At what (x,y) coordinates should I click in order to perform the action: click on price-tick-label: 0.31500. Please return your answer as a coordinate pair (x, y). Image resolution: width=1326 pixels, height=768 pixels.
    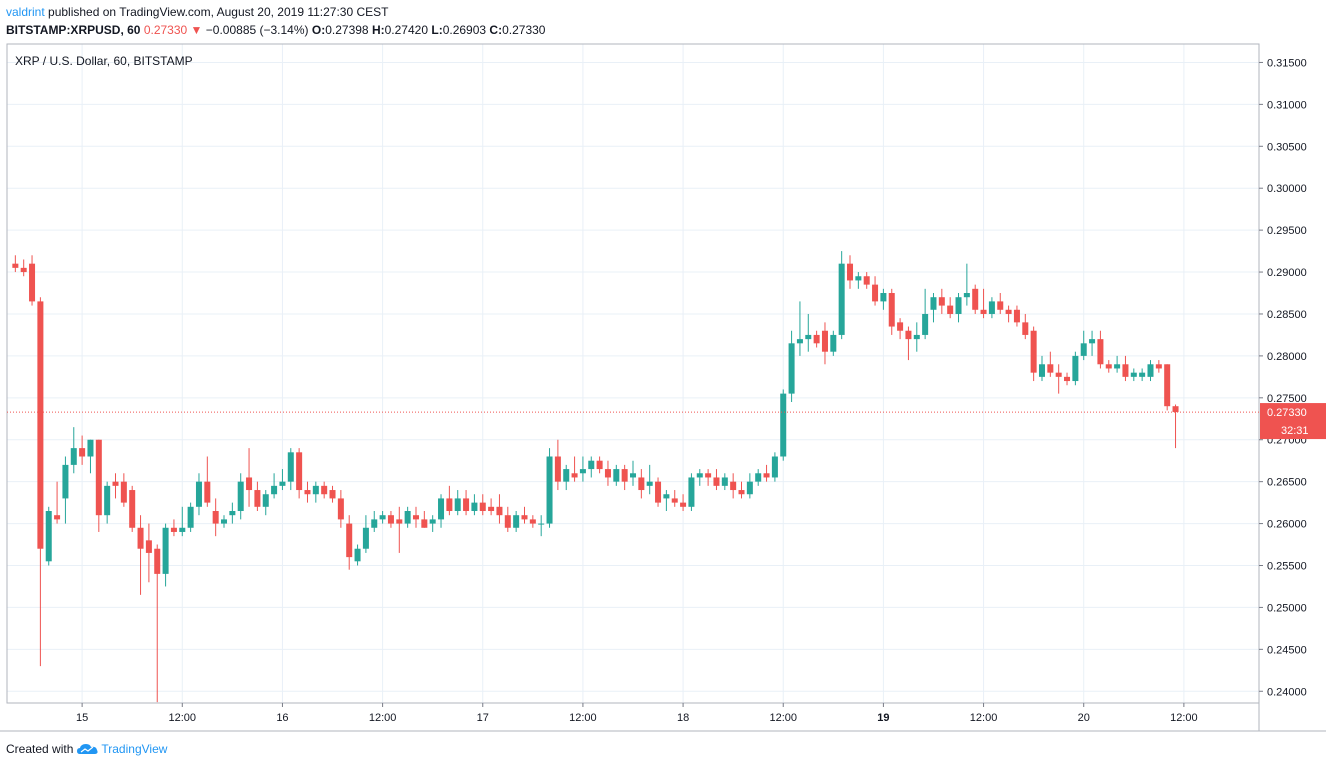
    Looking at the image, I should click on (1287, 63).